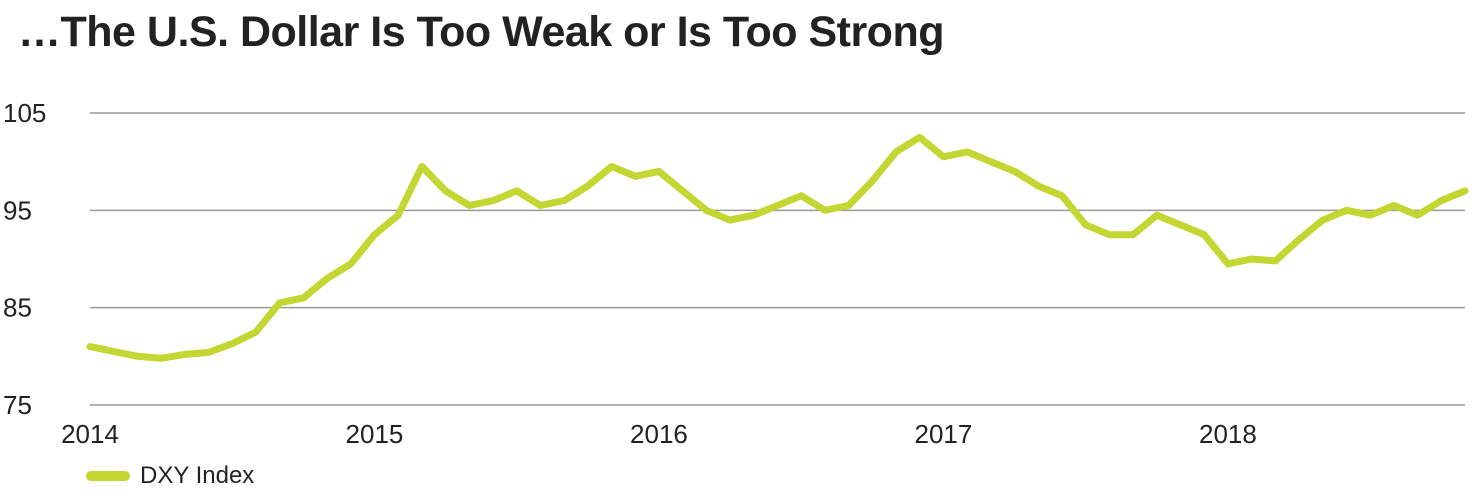 The width and height of the screenshot is (1475, 500). I want to click on y-axis-ticks: 75 85 95 105, so click(24, 259).